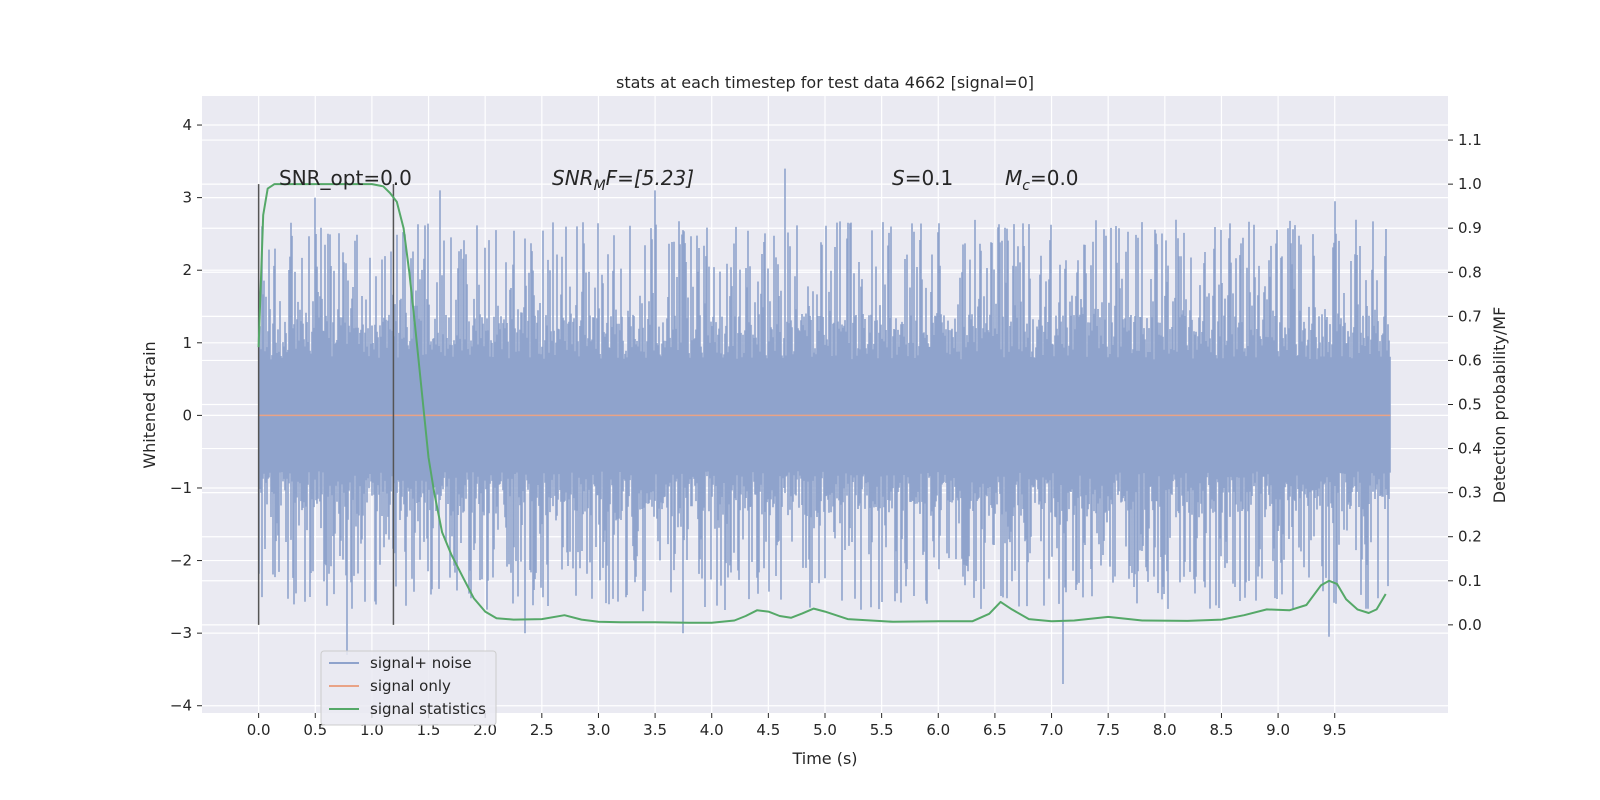 This screenshot has height=800, width=1600. What do you see at coordinates (623, 180) in the screenshot?
I see `annotation-snr-mf: SNRMF=[5.23]` at bounding box center [623, 180].